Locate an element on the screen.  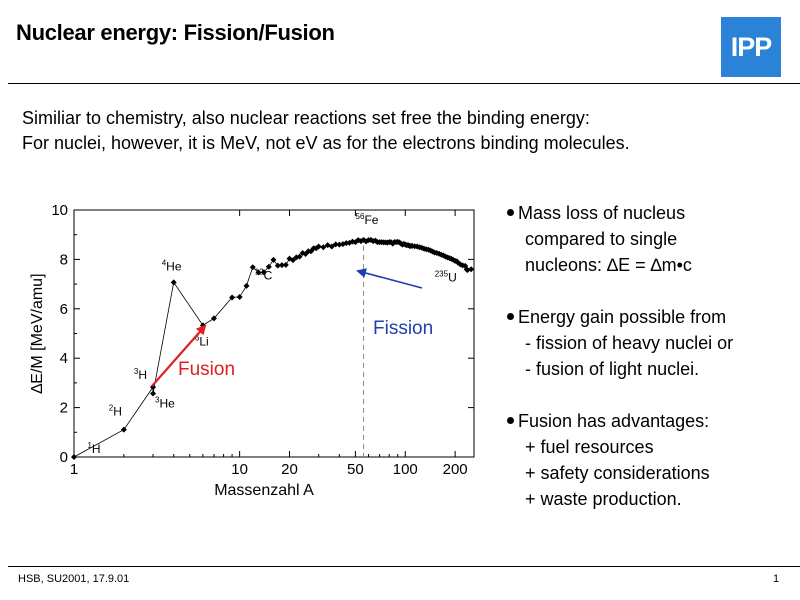
bullet-text: + fuel resources is located at coordinates (589, 447).